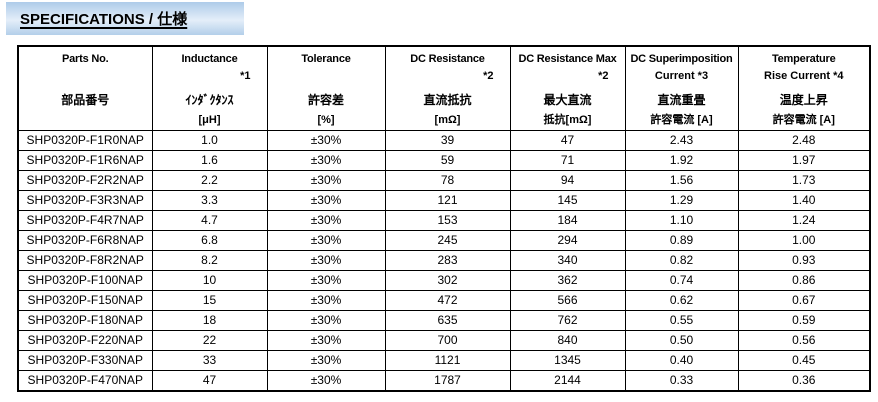  What do you see at coordinates (804, 340) in the screenshot?
I see `value-cell: 0.56` at bounding box center [804, 340].